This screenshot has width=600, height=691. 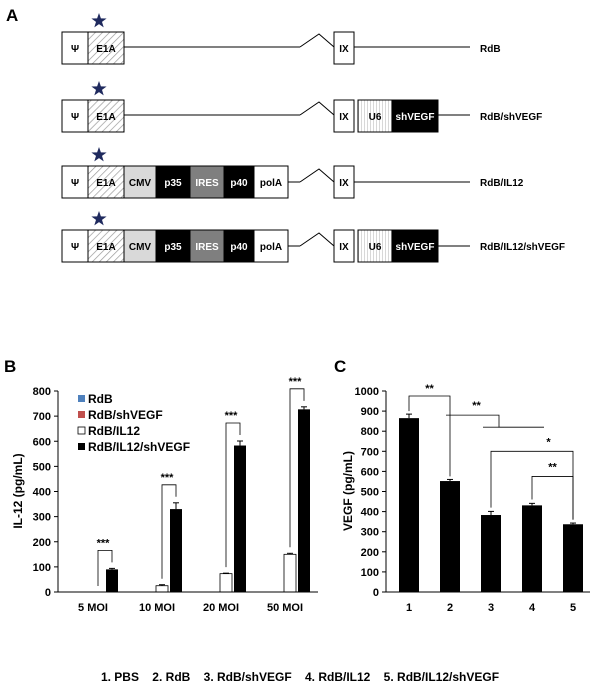 What do you see at coordinates (81, 398) in the screenshot?
I see `legend-swatch-rdb` at bounding box center [81, 398].